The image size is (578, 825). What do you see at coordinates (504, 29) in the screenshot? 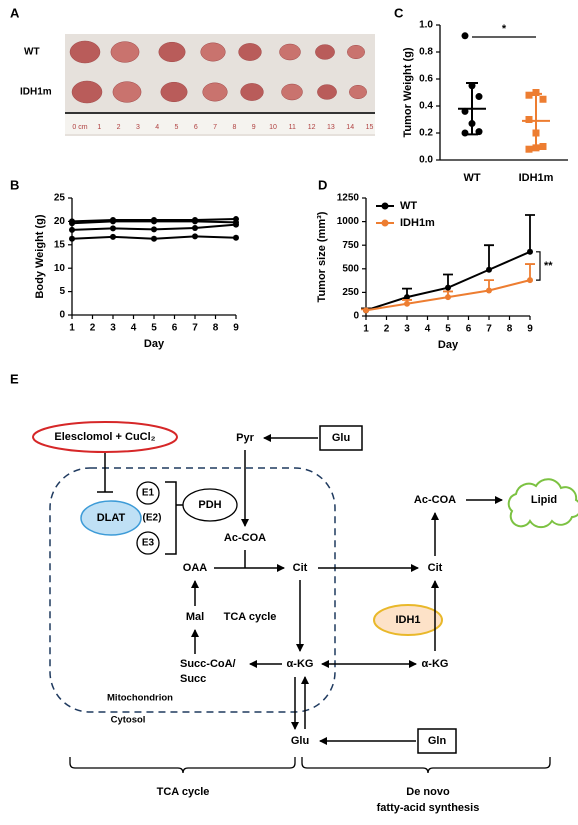
I see `significance-label: *` at bounding box center [504, 29].